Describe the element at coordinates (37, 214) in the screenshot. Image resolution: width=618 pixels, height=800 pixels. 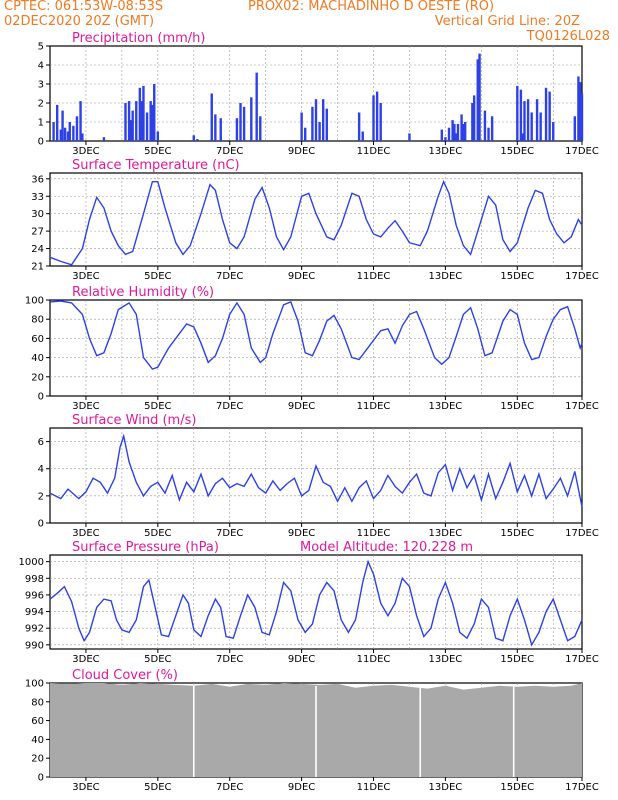
I see `y-tick-label: 30` at that location.